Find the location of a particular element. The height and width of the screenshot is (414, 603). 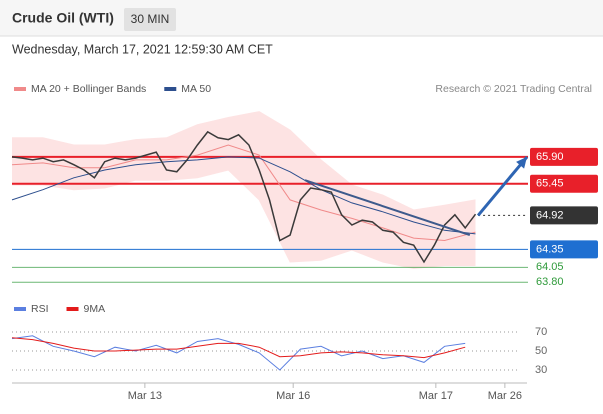

chart-title: Crude Oil (WTI) is located at coordinates (63, 18).